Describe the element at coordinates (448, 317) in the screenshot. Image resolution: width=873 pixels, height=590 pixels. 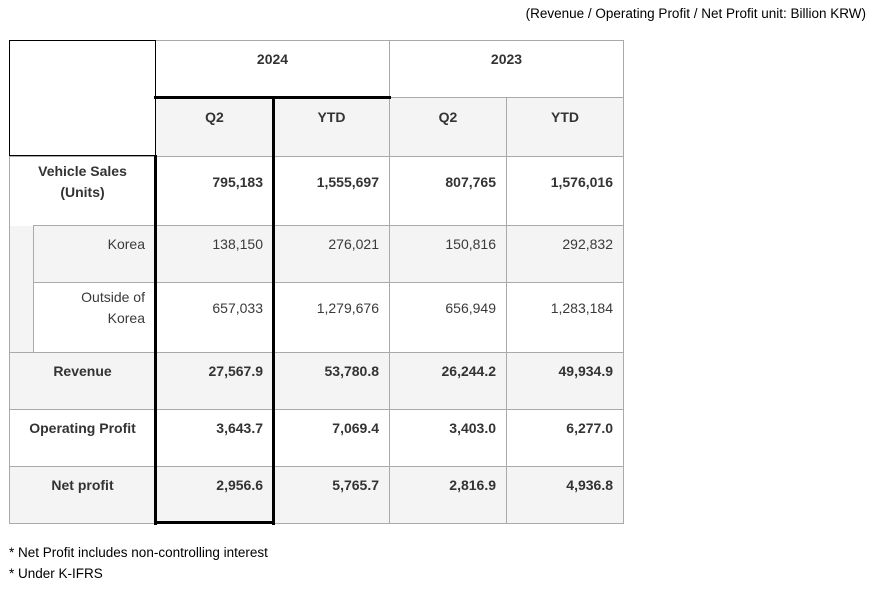
I see `value-outside-korea-2023-q2: 656,949` at that location.